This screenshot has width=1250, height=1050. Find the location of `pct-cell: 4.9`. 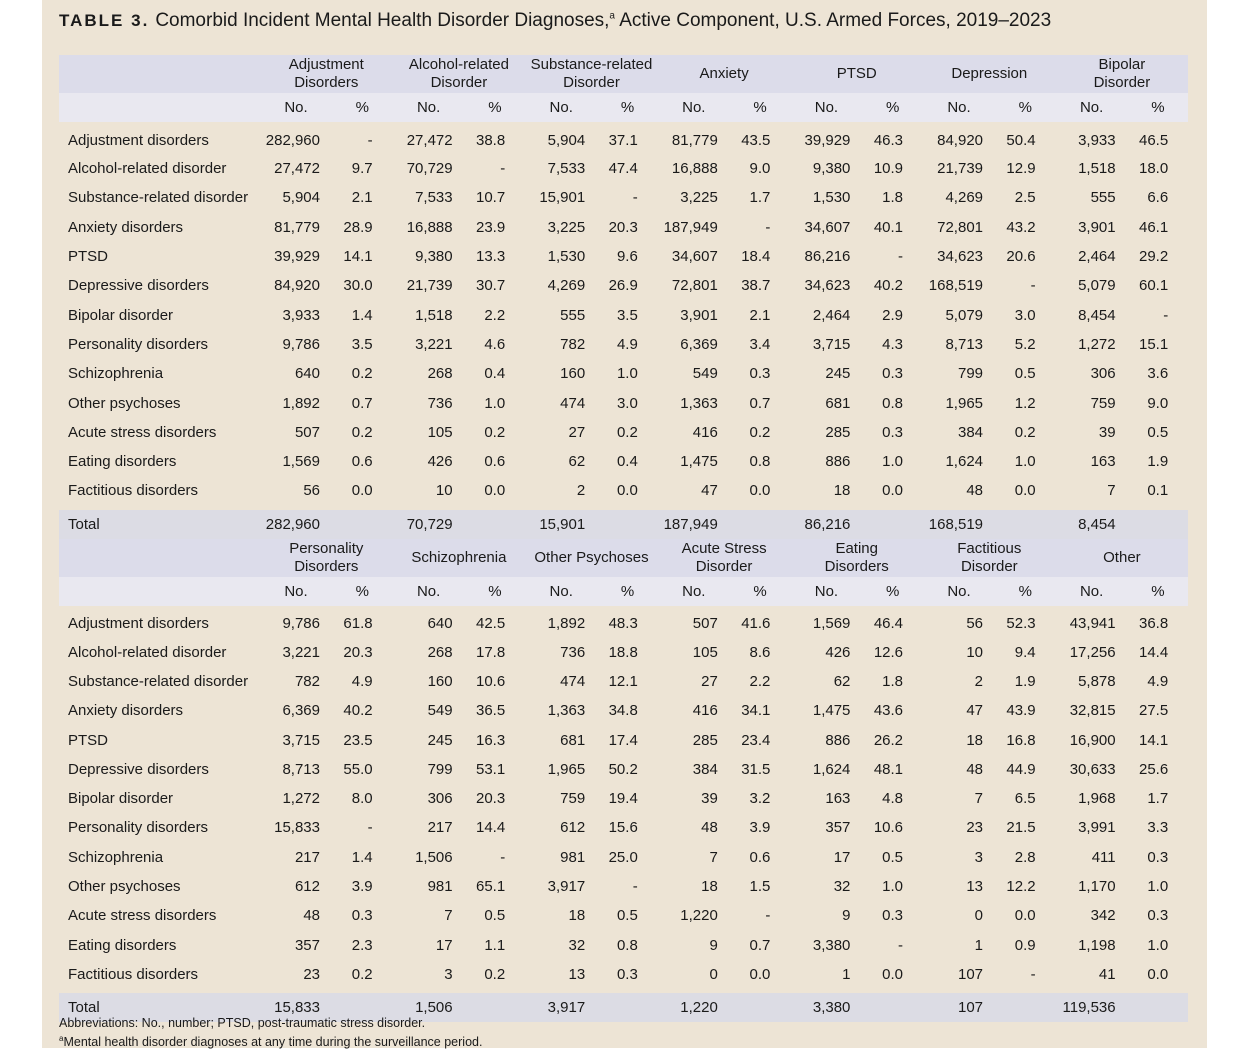

pct-cell: 4.9 is located at coordinates (627, 344).